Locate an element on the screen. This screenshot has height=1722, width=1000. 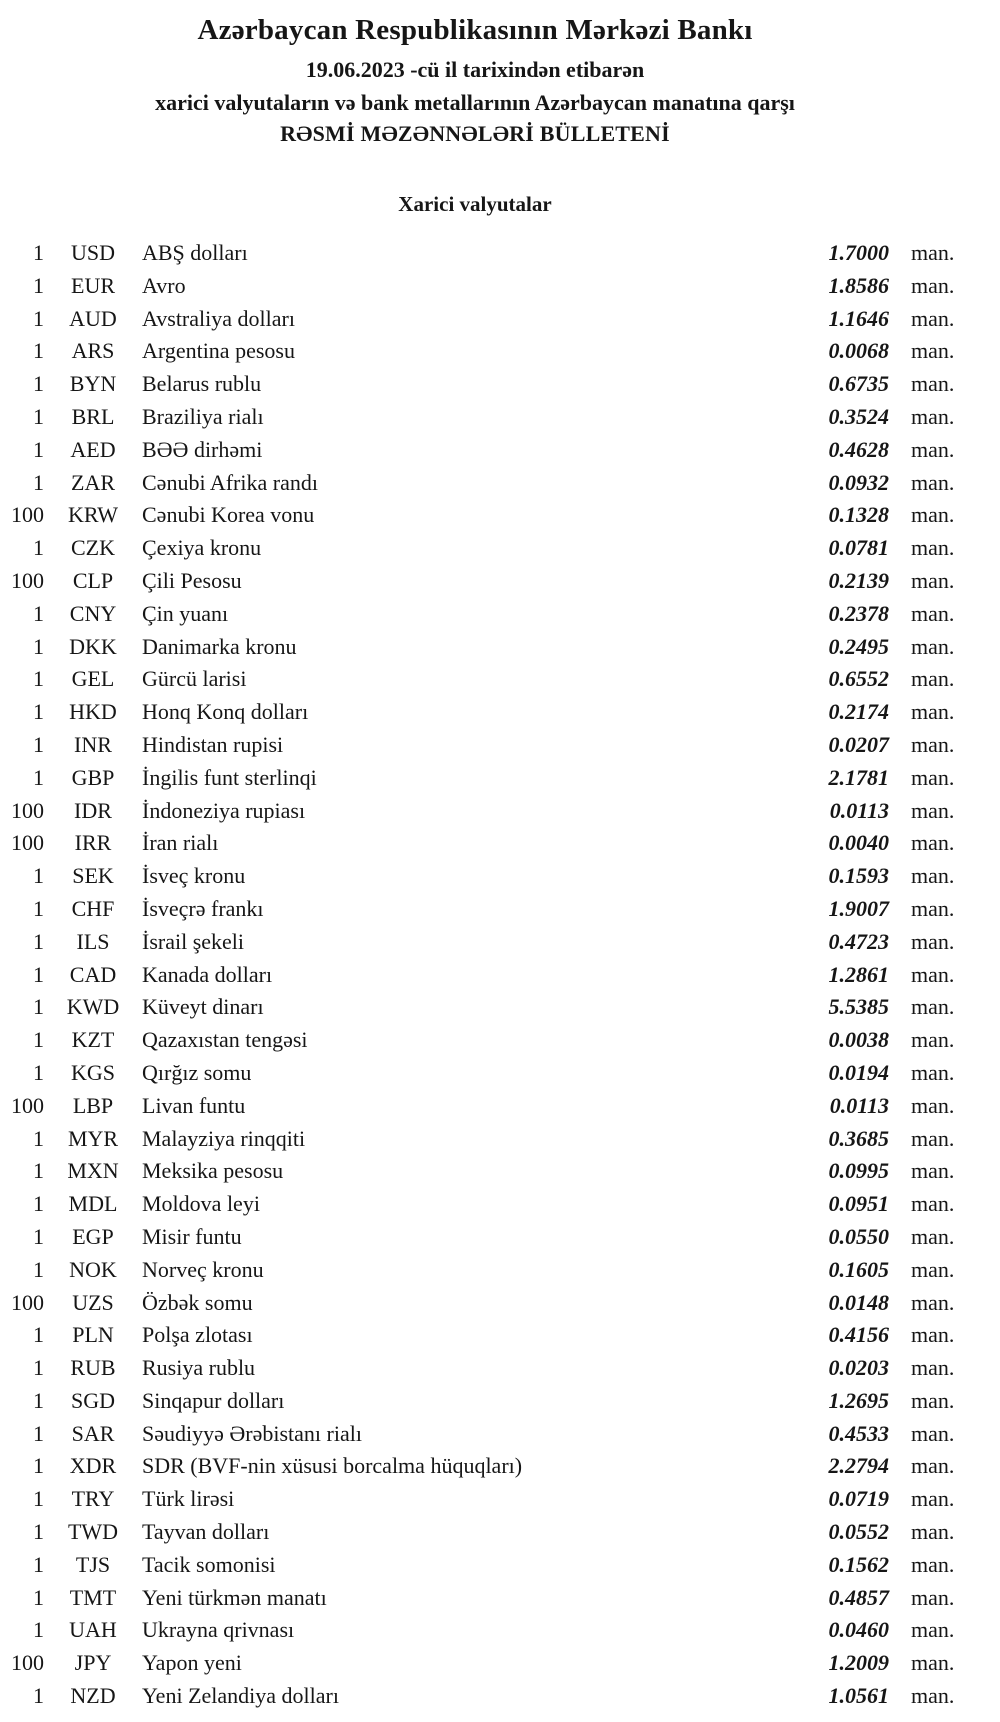
currency-code-cell: MDL is located at coordinates (93, 1204).